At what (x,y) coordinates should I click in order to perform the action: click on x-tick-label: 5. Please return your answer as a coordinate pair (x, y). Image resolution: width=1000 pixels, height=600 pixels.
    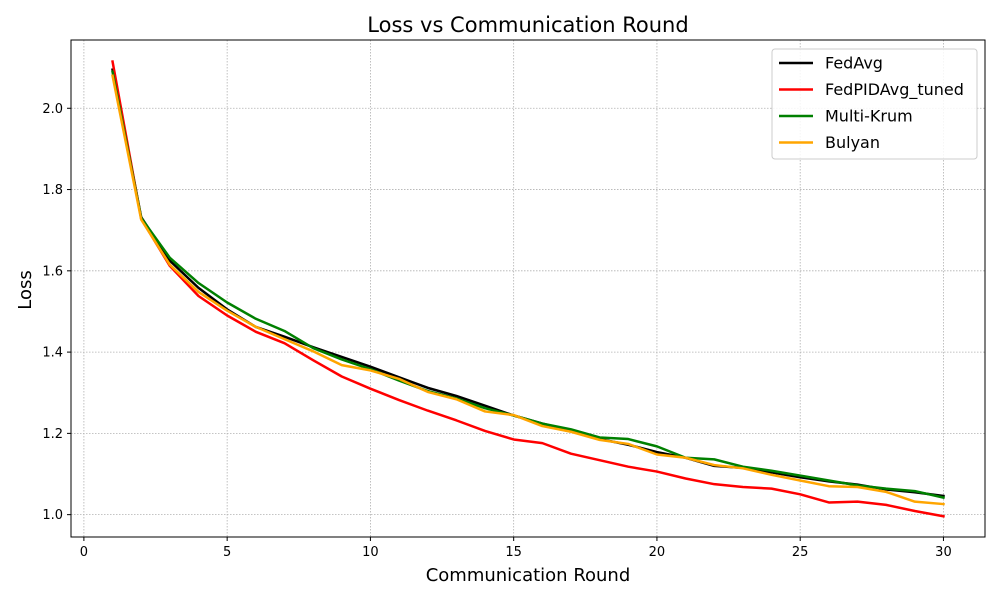
    Looking at the image, I should click on (227, 552).